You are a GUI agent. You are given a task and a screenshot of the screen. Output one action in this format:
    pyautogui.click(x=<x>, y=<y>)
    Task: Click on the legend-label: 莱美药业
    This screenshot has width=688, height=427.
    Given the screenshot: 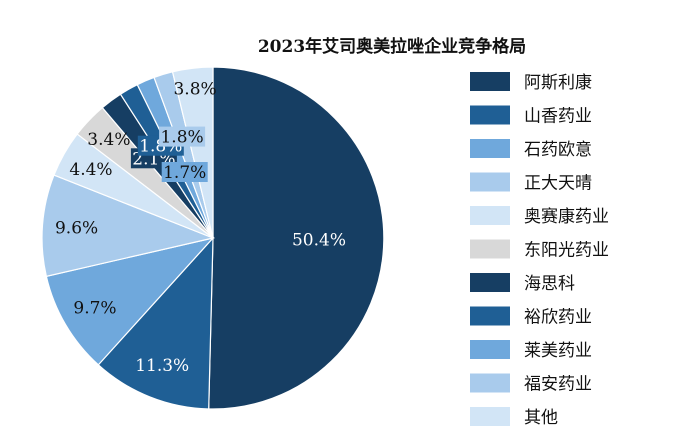 What is the action you would take?
    pyautogui.click(x=558, y=351)
    